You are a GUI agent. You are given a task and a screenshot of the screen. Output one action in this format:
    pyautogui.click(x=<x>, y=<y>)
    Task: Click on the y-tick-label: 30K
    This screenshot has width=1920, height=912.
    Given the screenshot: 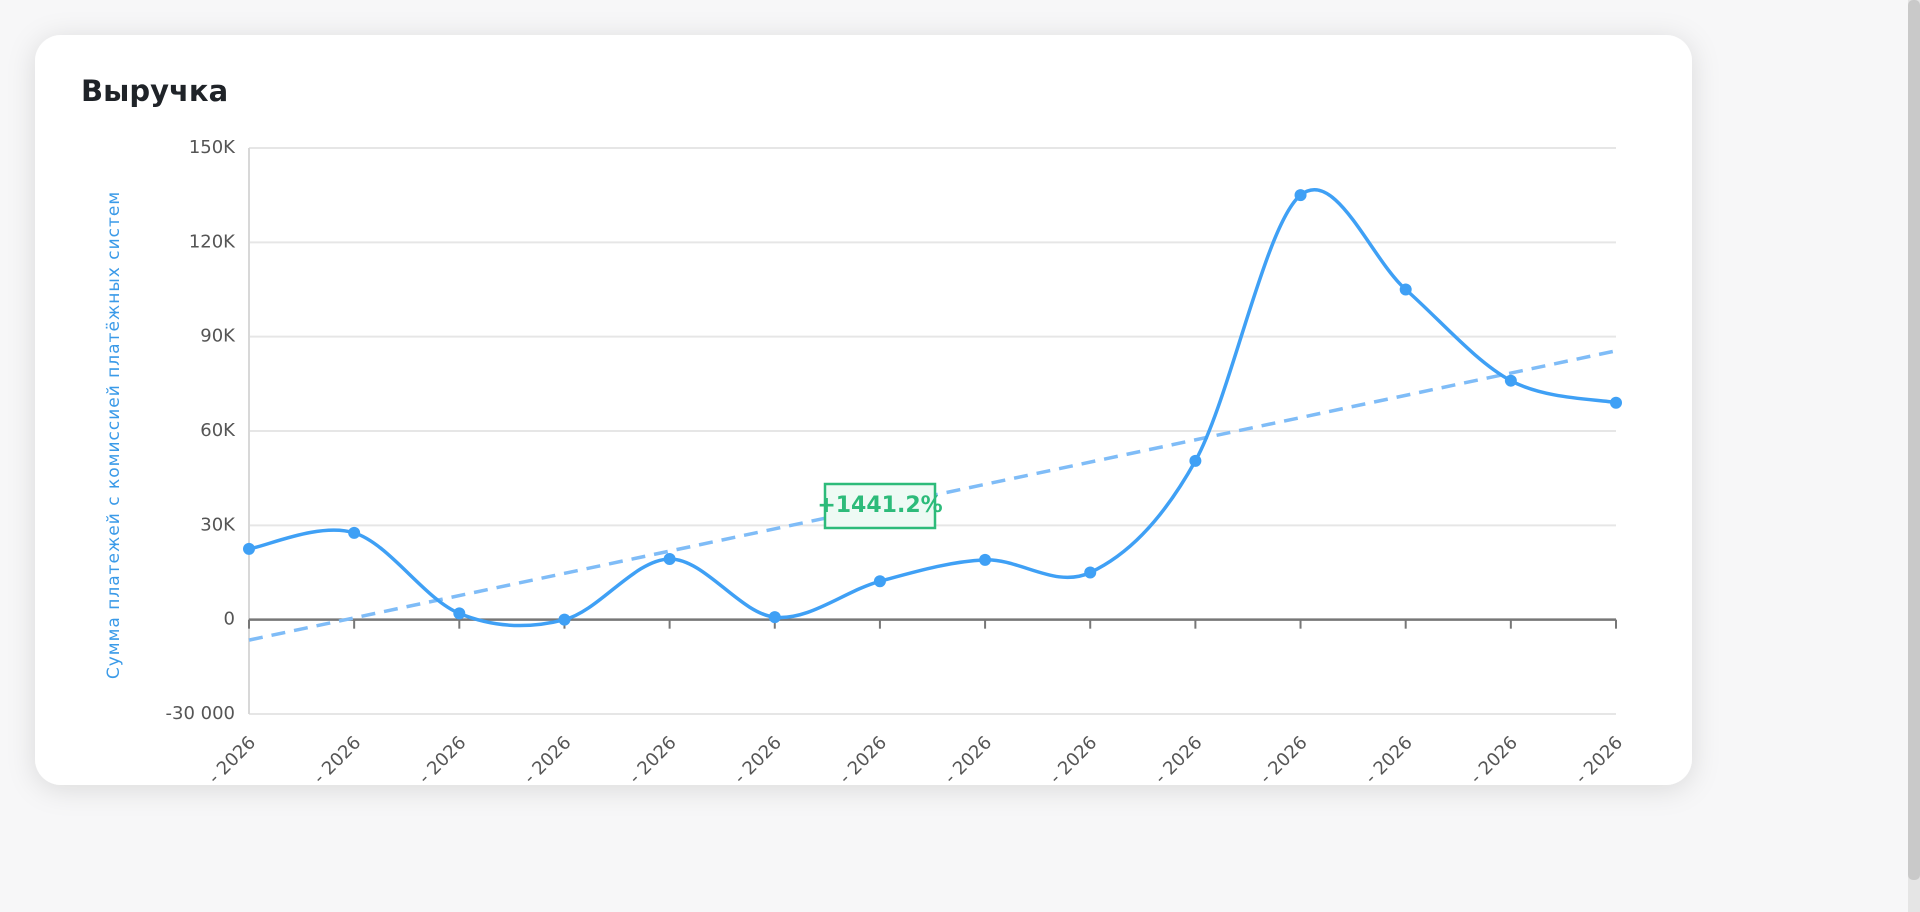 What is the action you would take?
    pyautogui.click(x=218, y=524)
    